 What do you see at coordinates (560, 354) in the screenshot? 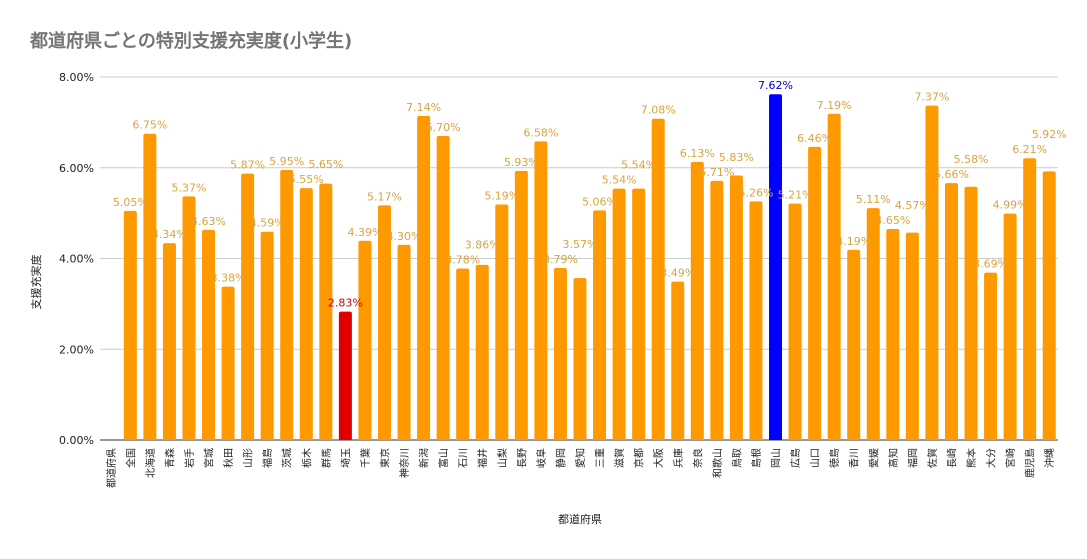
I see `bar-静岡` at bounding box center [560, 354].